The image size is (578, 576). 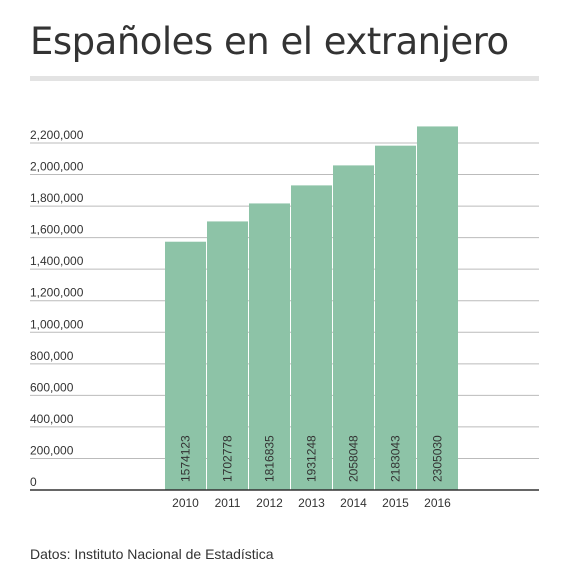 I want to click on y-tick-label: 1,800,000, so click(x=57, y=198).